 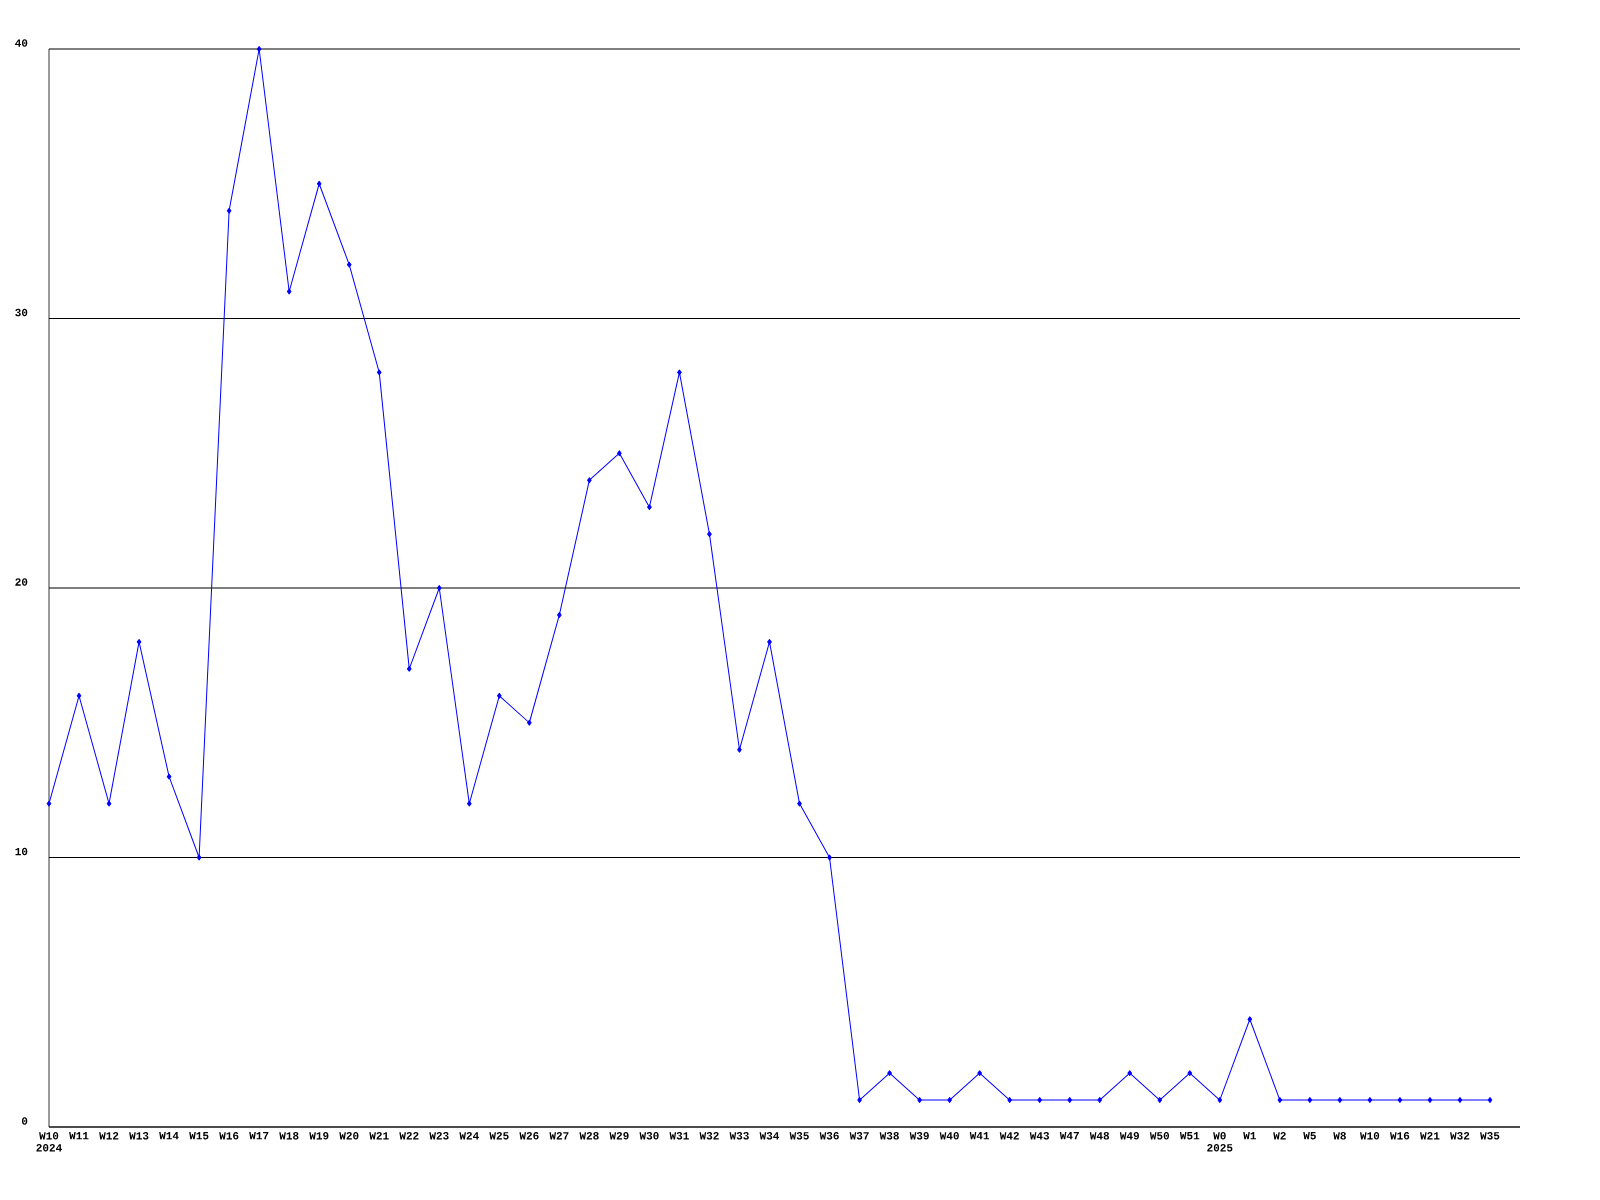 What do you see at coordinates (559, 1136) in the screenshot?
I see `x-tick-label: W27` at bounding box center [559, 1136].